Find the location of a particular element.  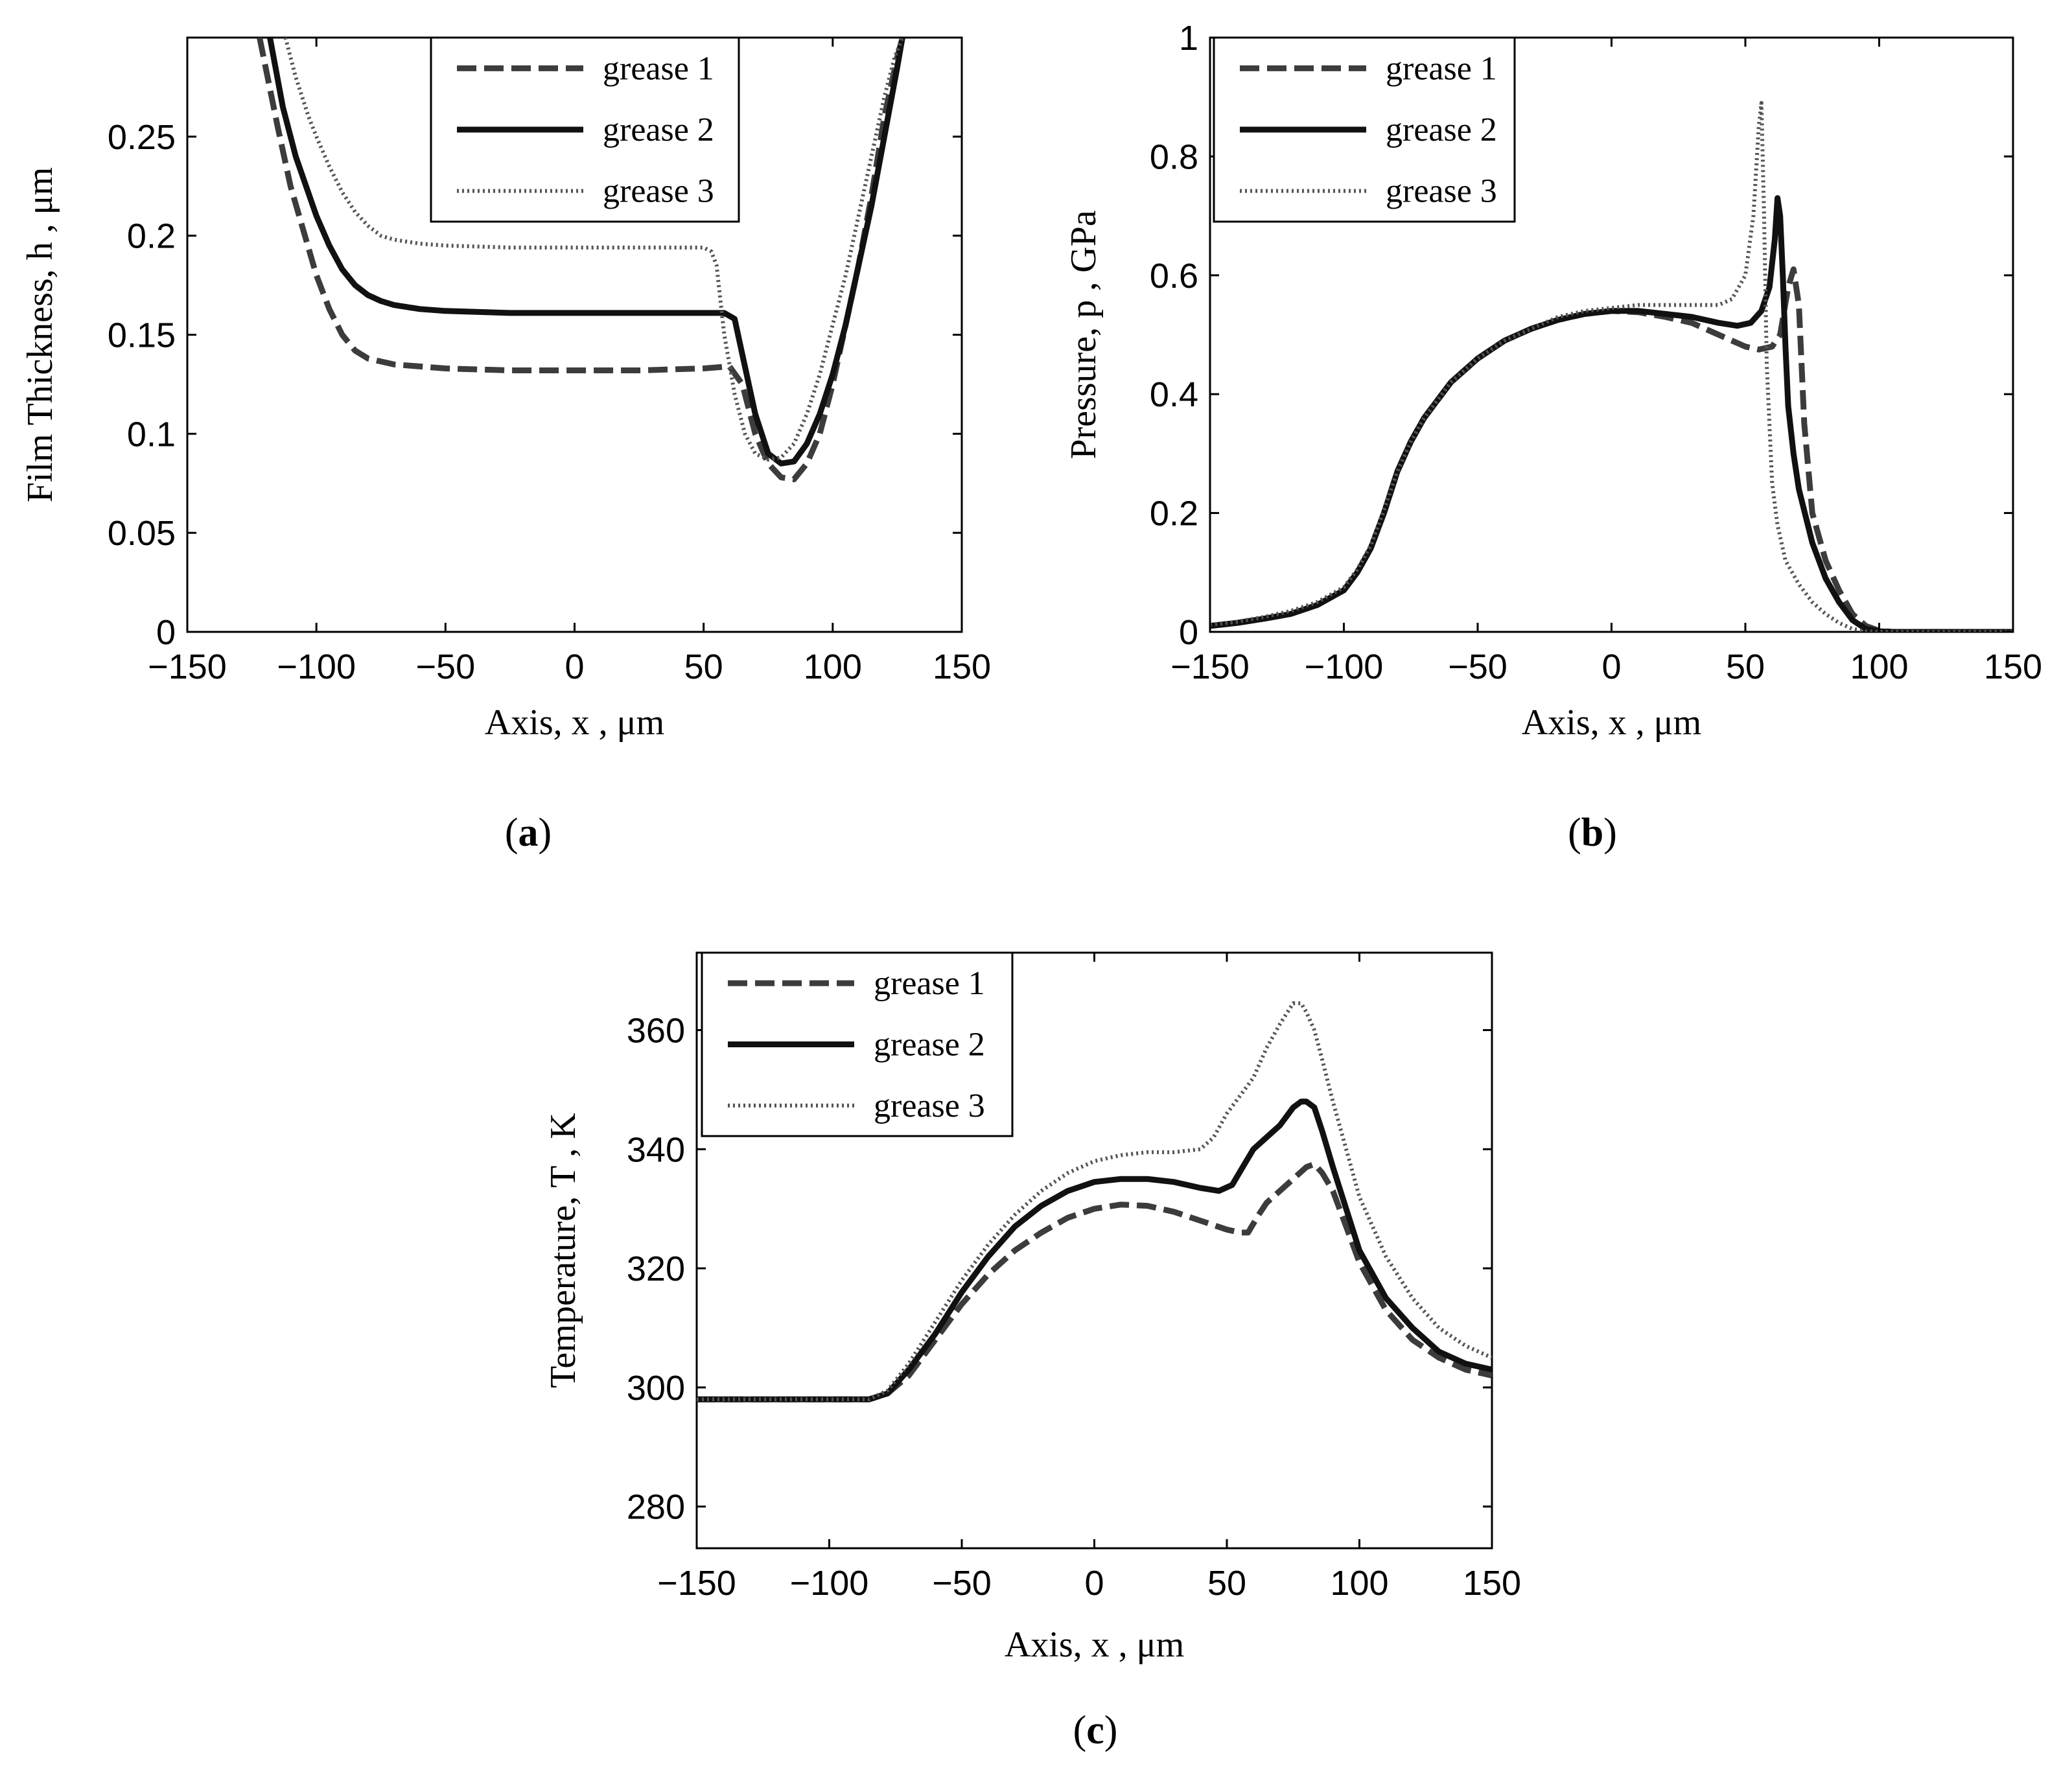

panel-letter: b is located at coordinates (1592, 833).